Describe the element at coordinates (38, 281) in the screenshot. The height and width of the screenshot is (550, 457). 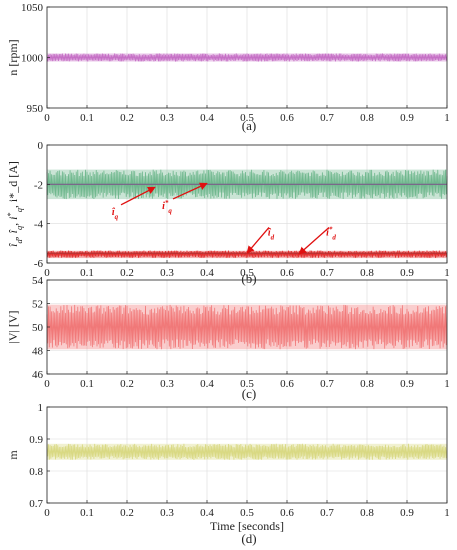
I see `y-tick-label: 54` at that location.